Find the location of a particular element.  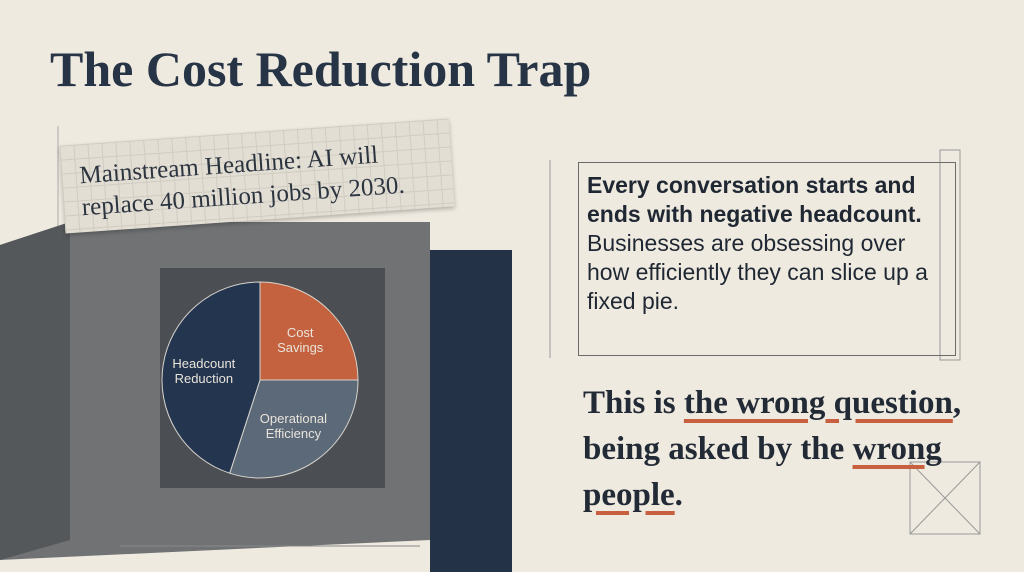

slice-label: Headcount Reduction is located at coordinates (204, 371).